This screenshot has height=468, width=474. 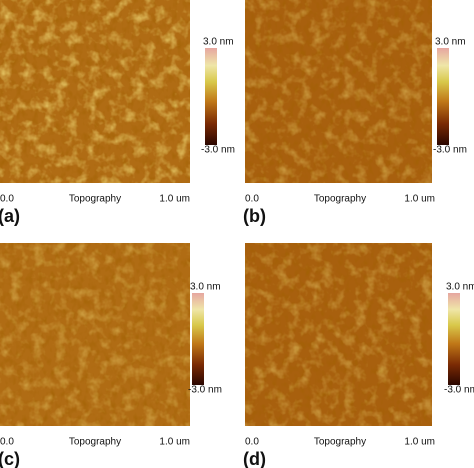 I want to click on panel-label: (d), so click(x=254, y=458).